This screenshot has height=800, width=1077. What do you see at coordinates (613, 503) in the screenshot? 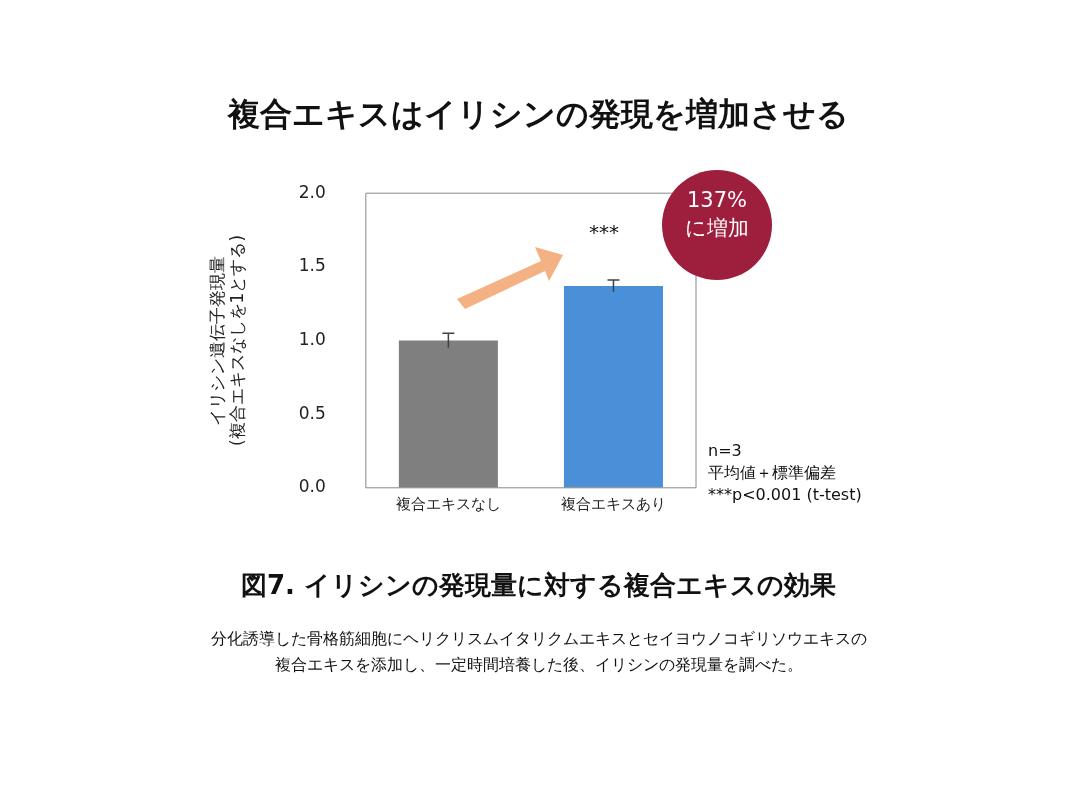
I see `x-tick-label: 複合エキスあり` at bounding box center [613, 503].